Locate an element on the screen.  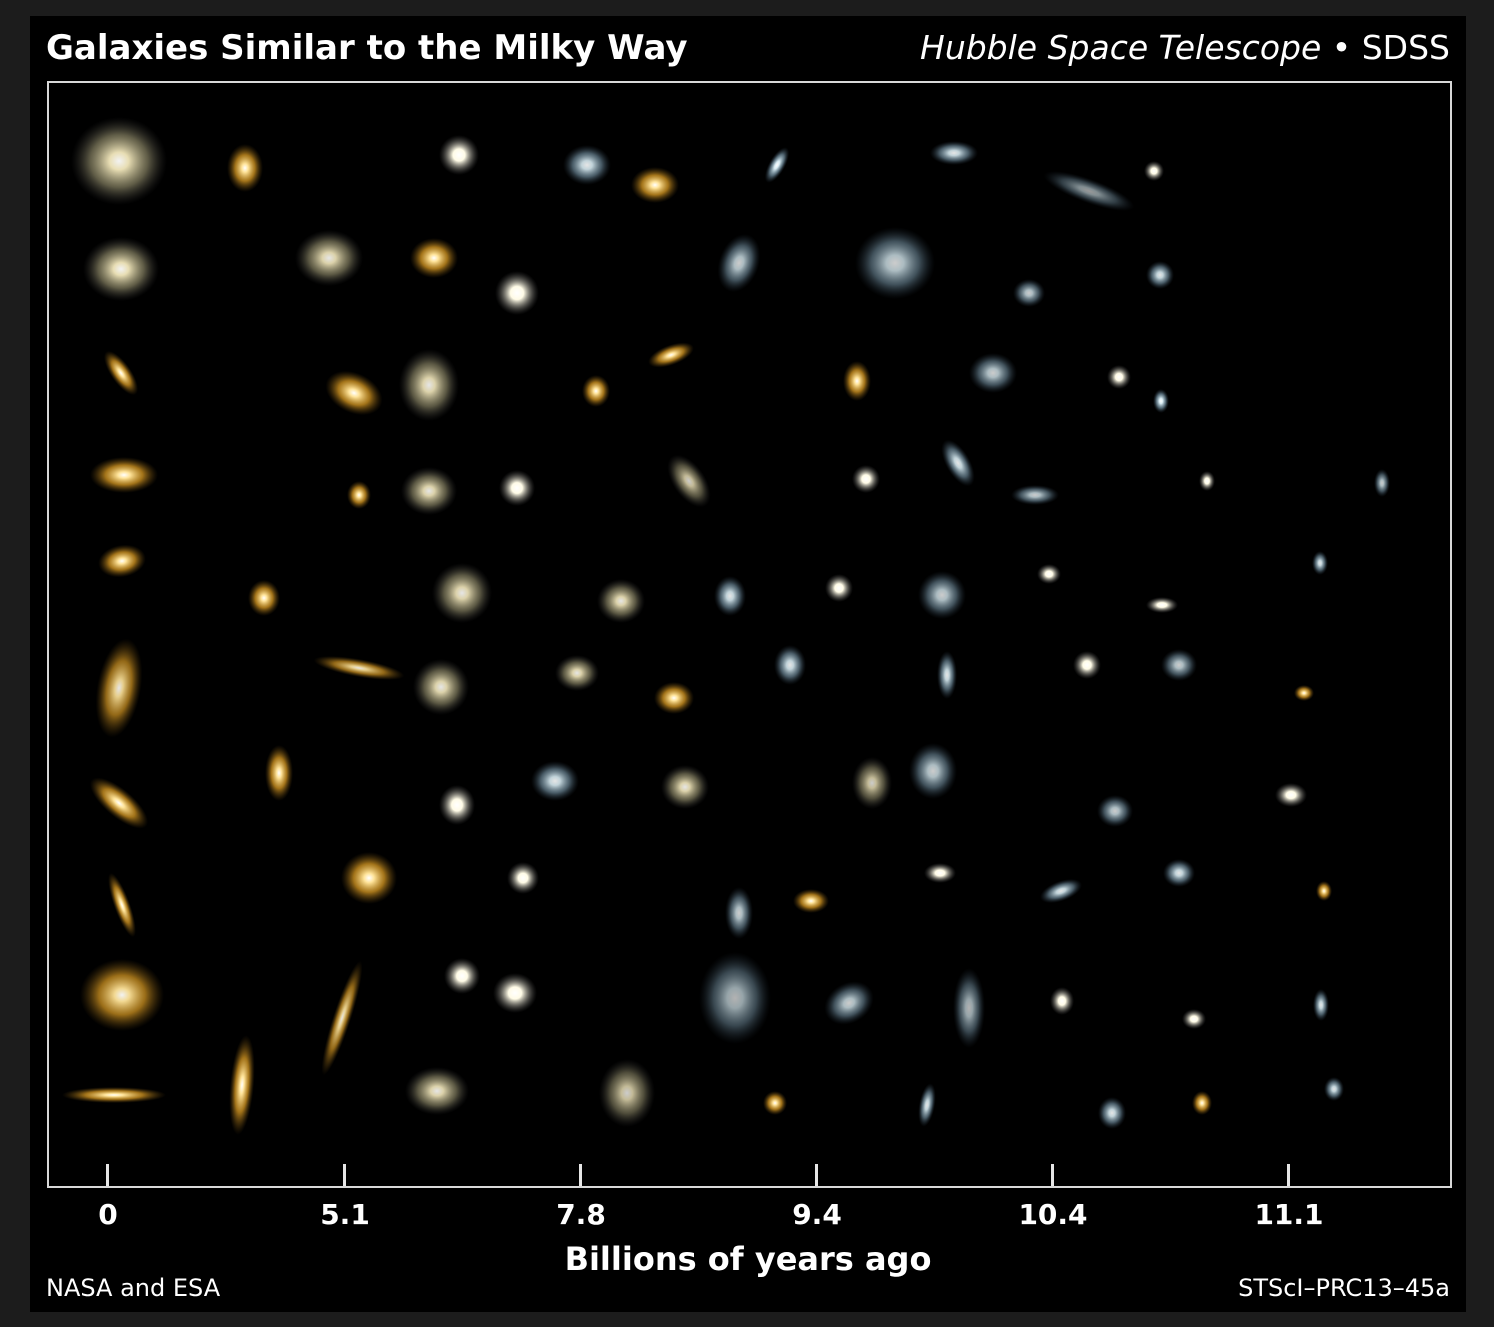
axis-tick-label: 0 is located at coordinates (108, 1214).